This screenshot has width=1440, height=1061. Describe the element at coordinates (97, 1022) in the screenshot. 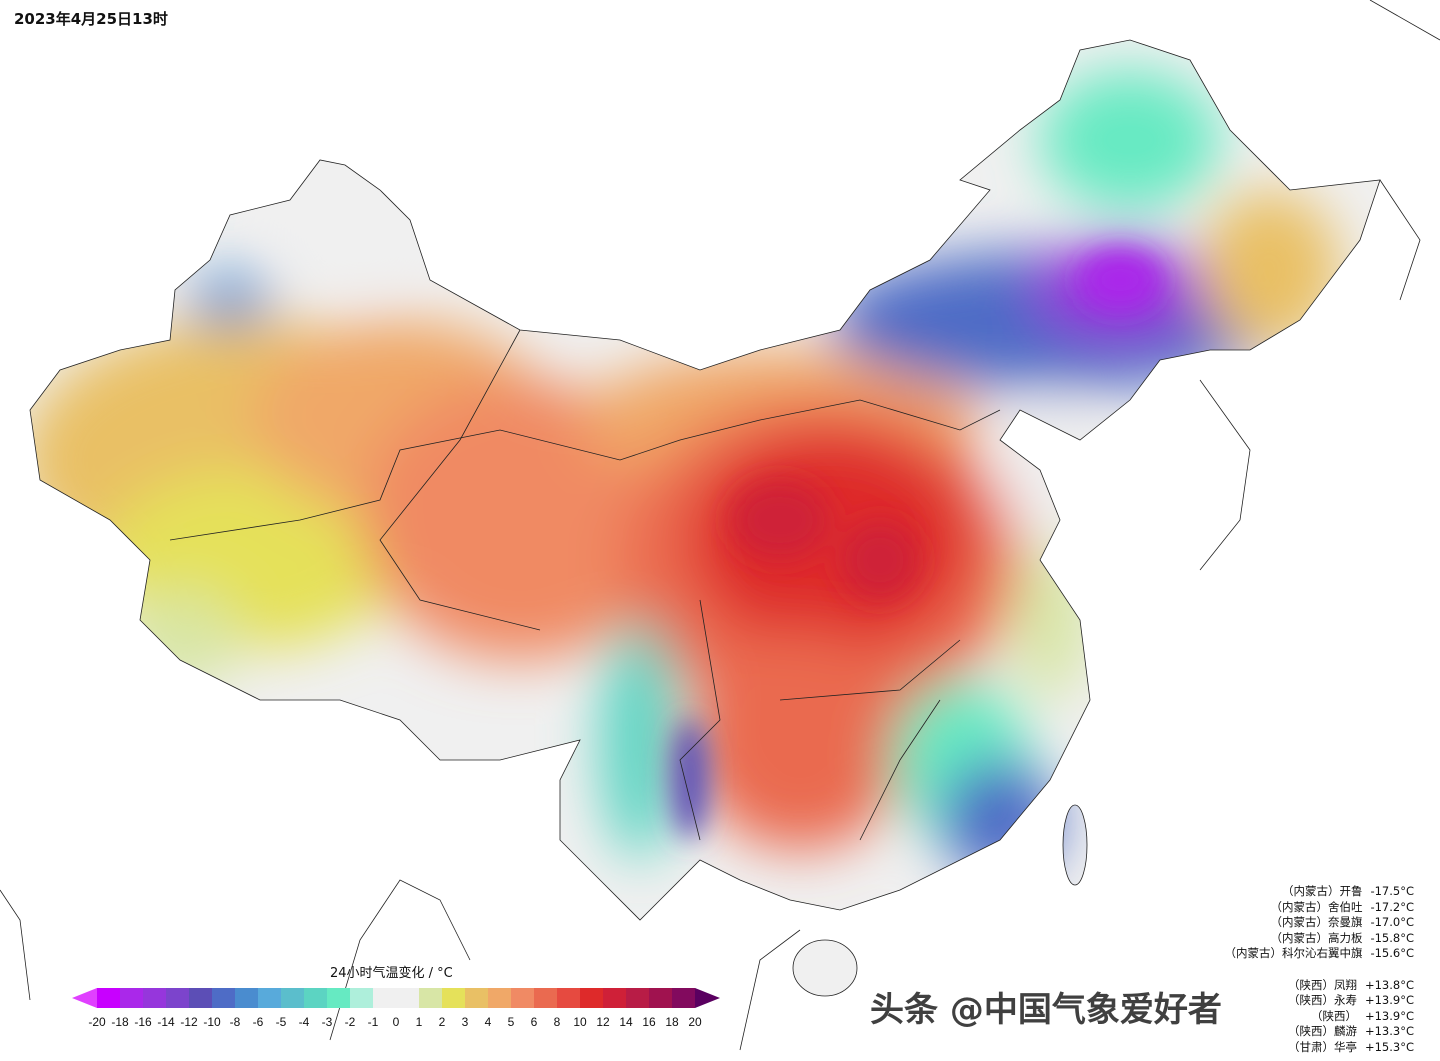

I see `colorbar-tick-label: -20` at that location.